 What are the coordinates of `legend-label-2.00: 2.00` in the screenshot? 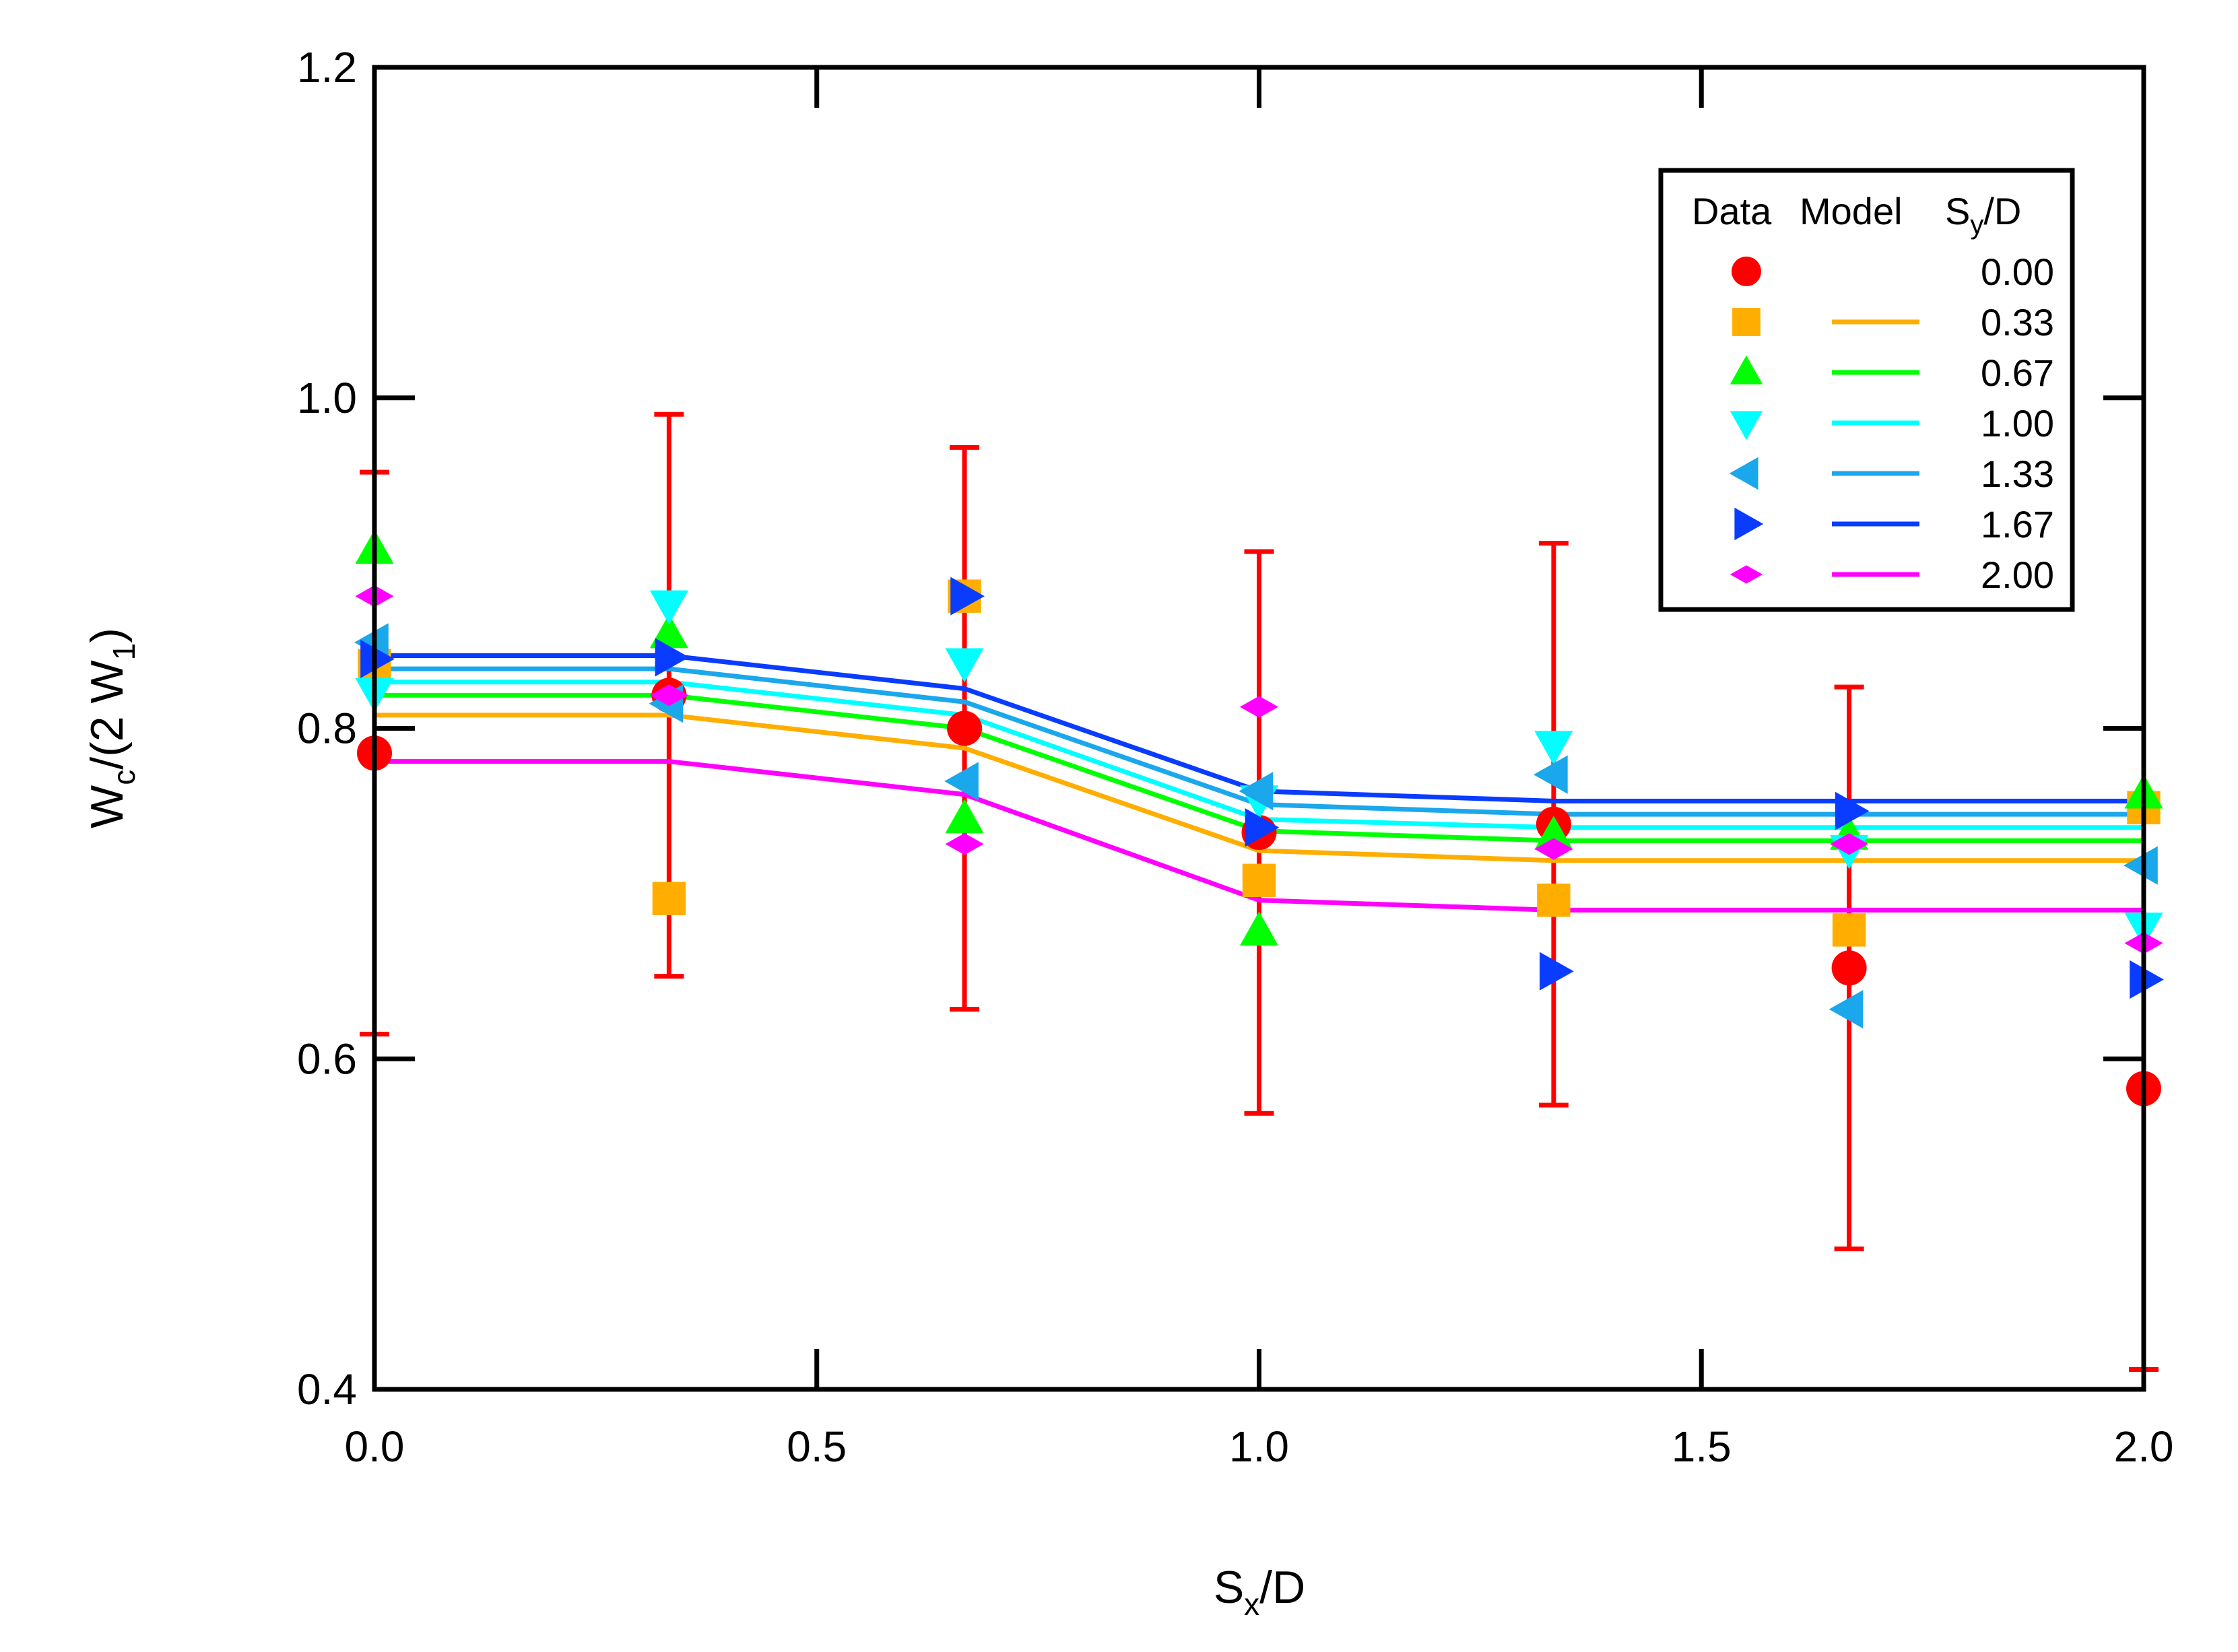 It's located at (2017, 575).